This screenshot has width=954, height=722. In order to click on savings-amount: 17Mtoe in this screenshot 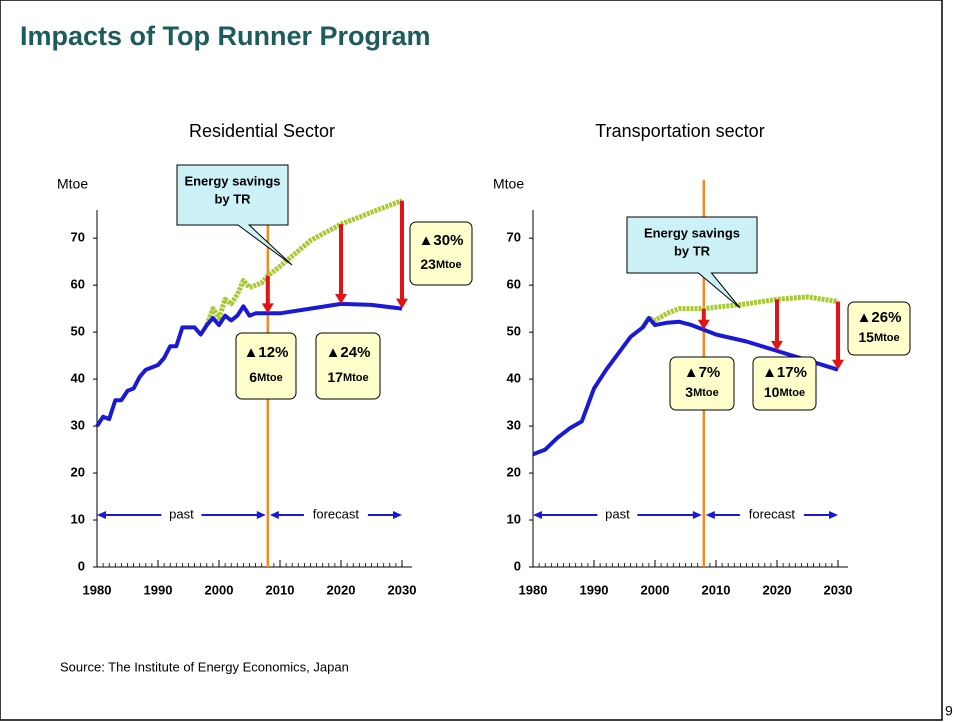, I will do `click(347, 377)`.